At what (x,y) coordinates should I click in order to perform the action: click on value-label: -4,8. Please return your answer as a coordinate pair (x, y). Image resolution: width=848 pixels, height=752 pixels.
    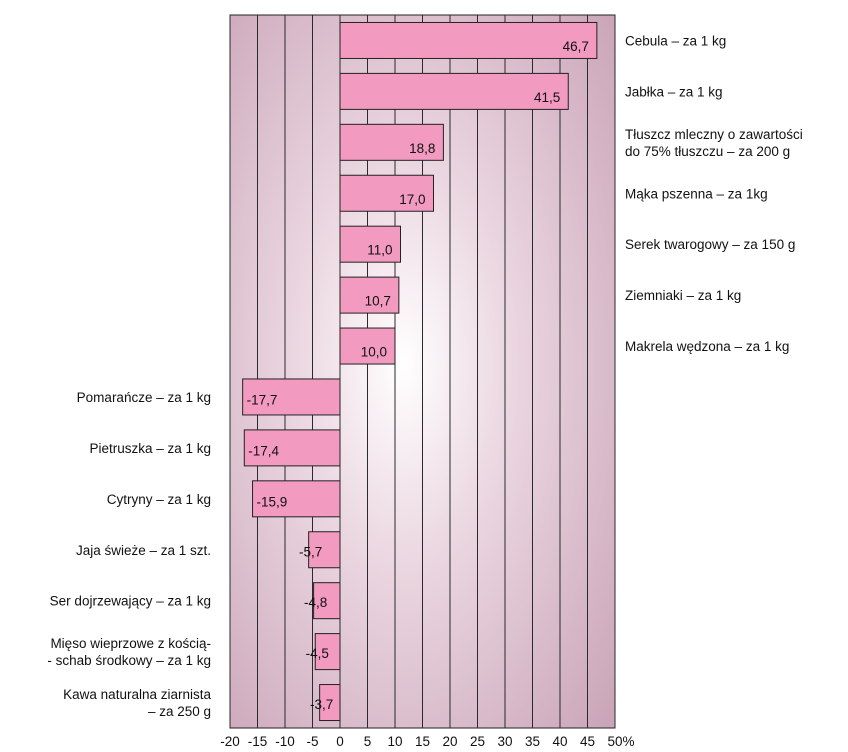
    Looking at the image, I should click on (315, 602).